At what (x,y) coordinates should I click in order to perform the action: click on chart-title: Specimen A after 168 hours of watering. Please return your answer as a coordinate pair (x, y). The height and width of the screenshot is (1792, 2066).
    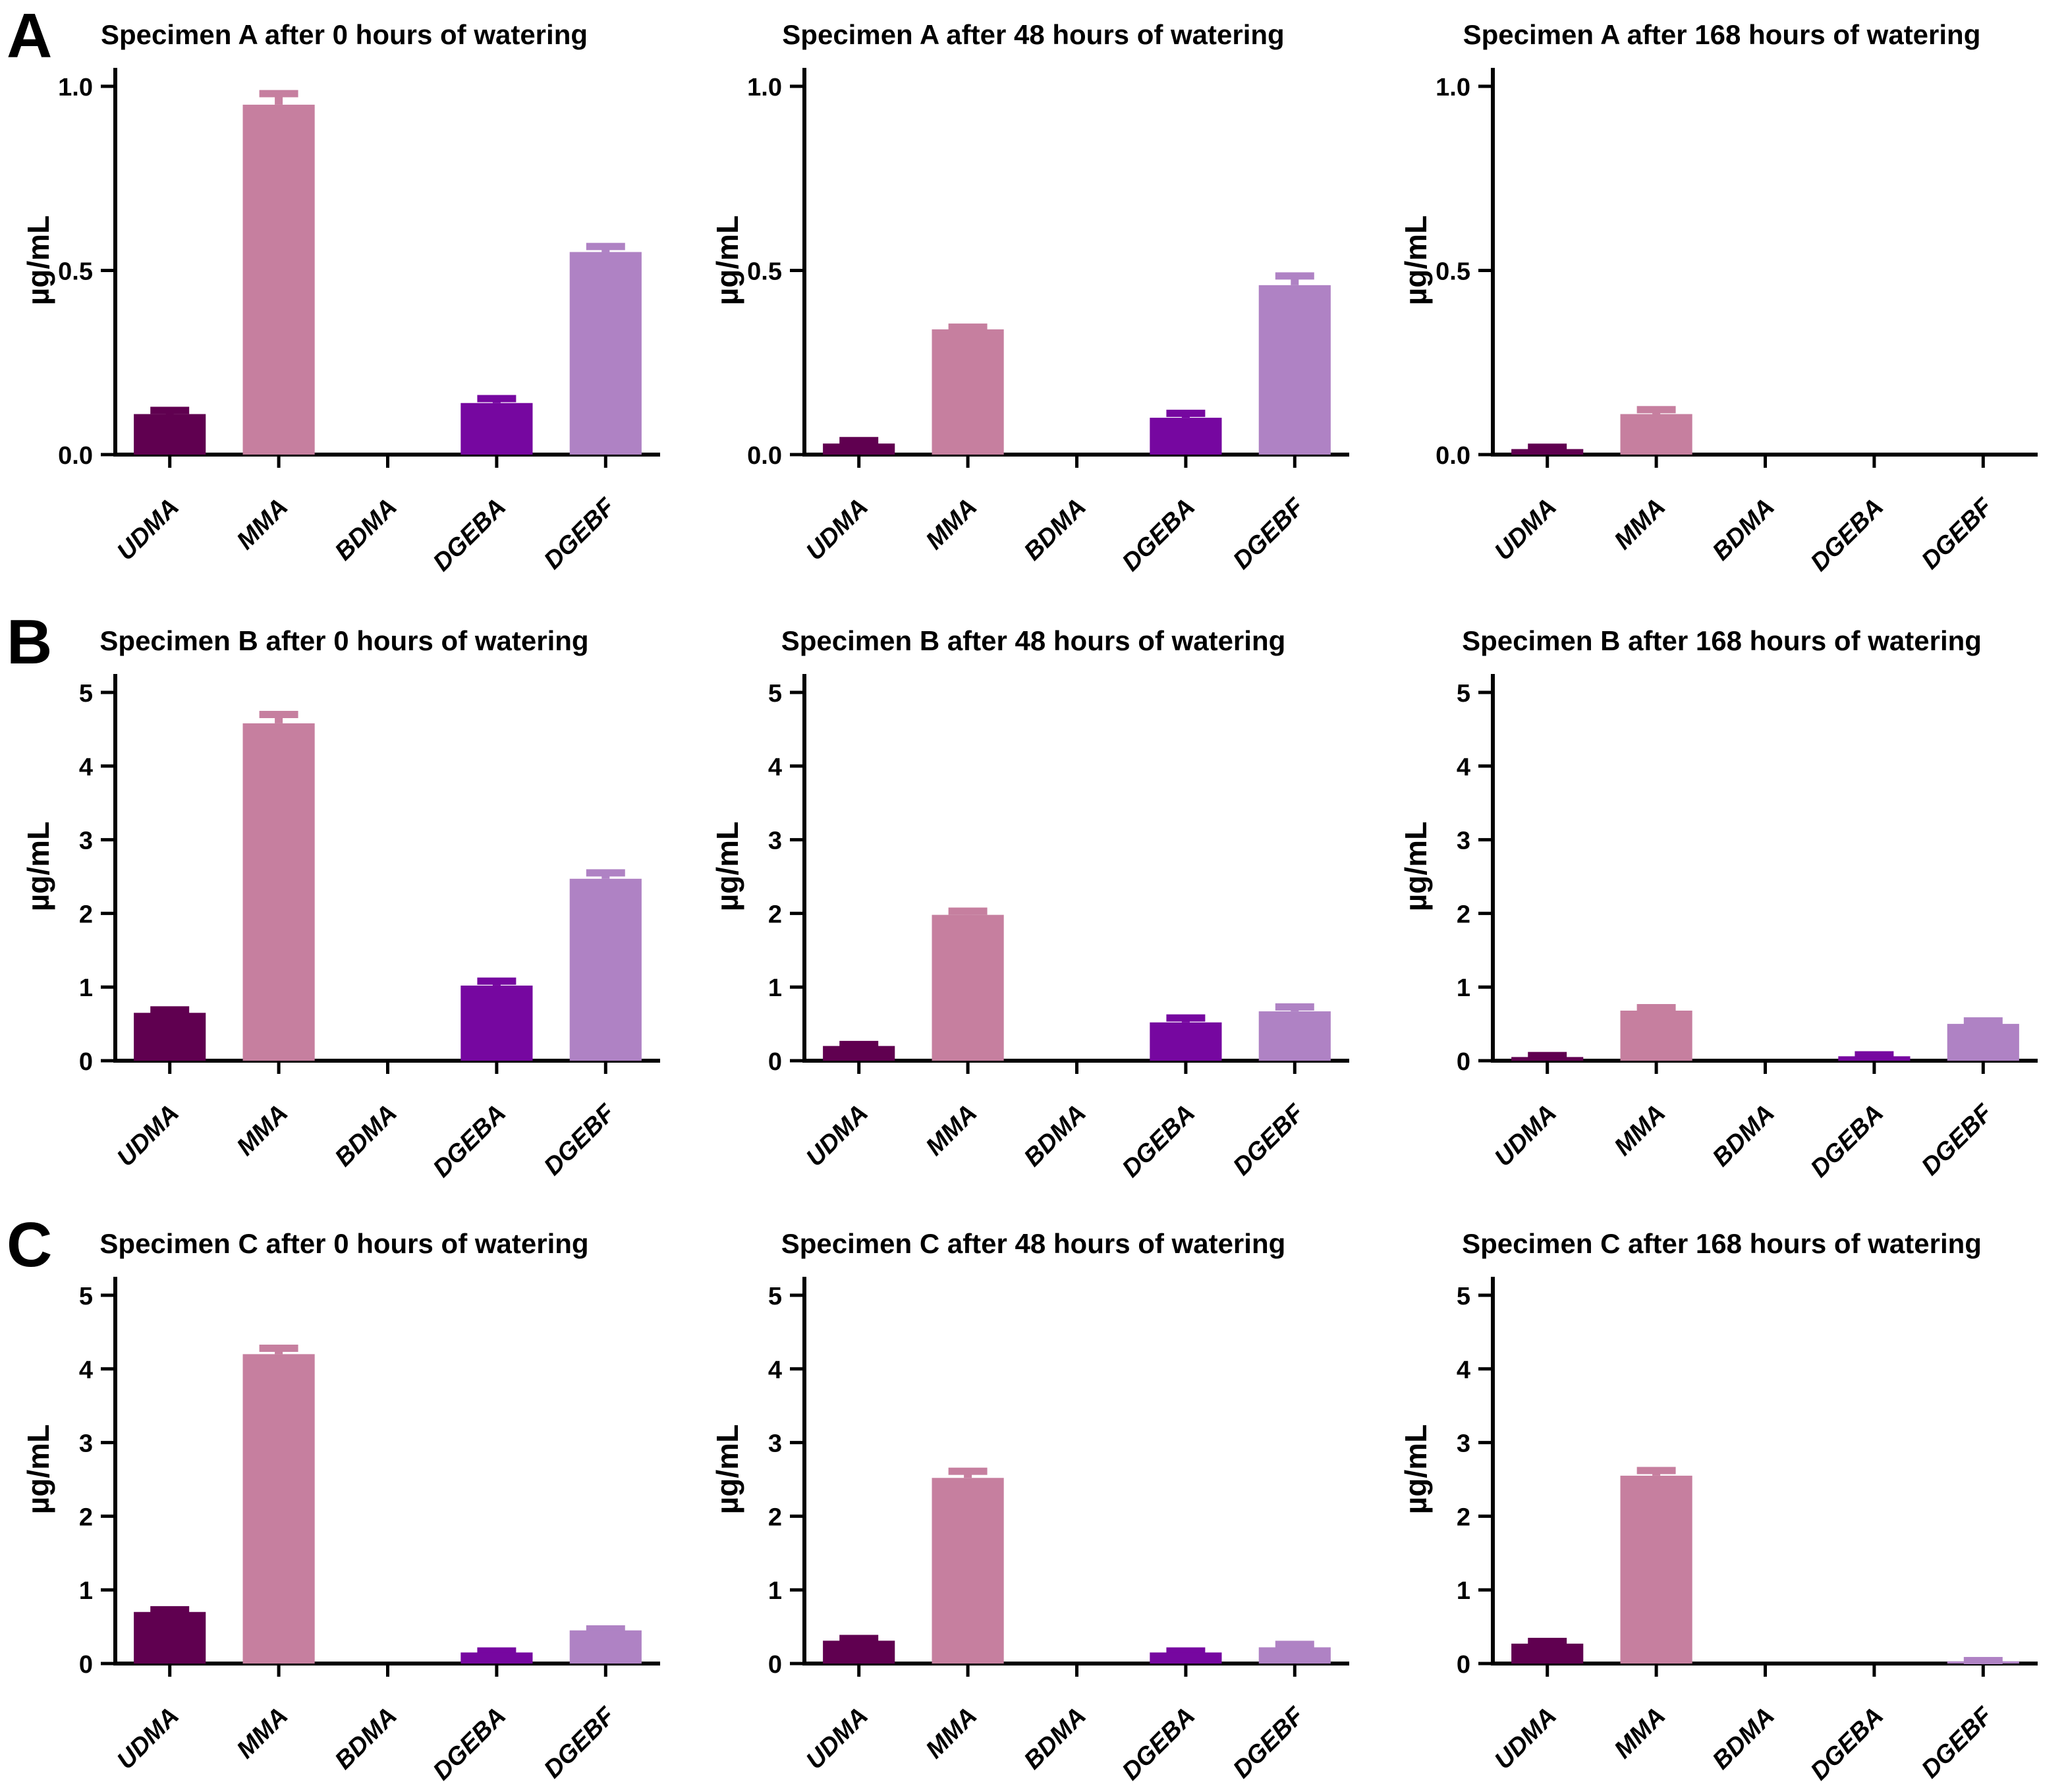
    Looking at the image, I should click on (1722, 34).